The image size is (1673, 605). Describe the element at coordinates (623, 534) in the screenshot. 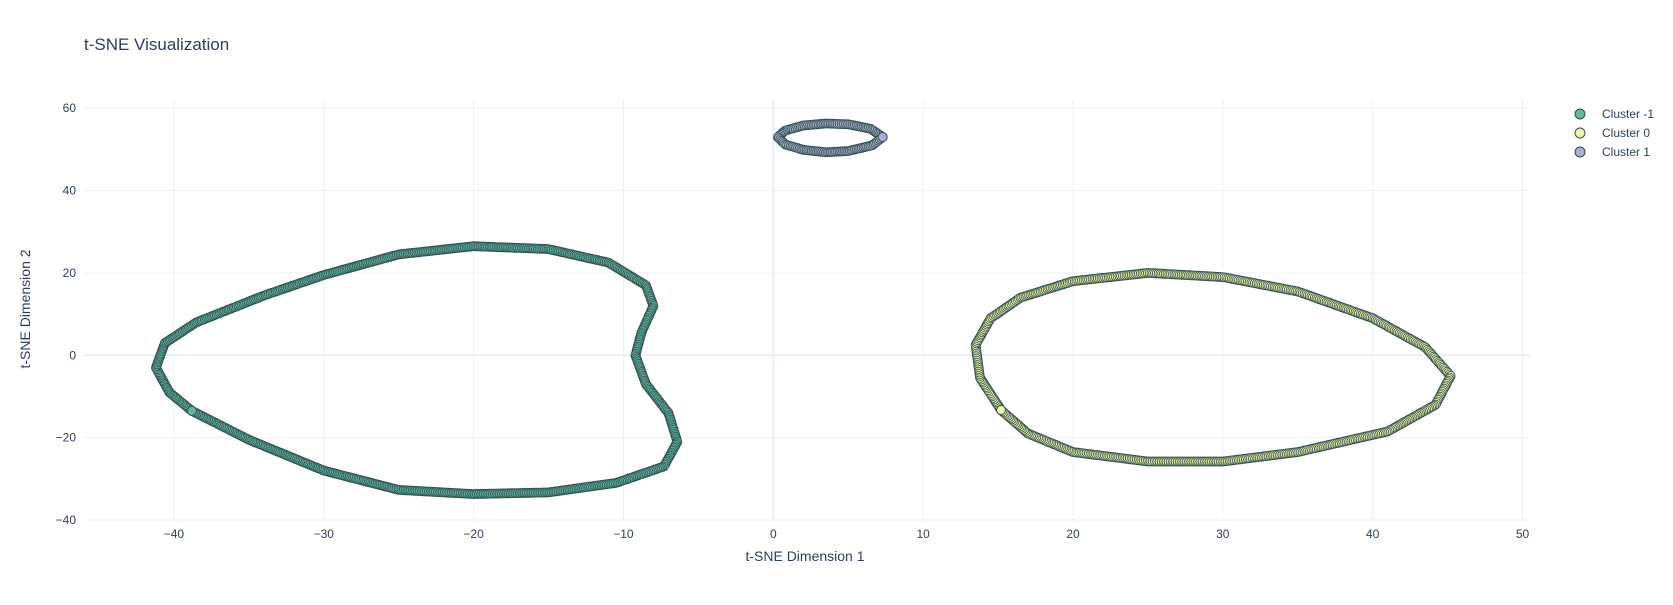

I see `x-tick-label: −10` at that location.